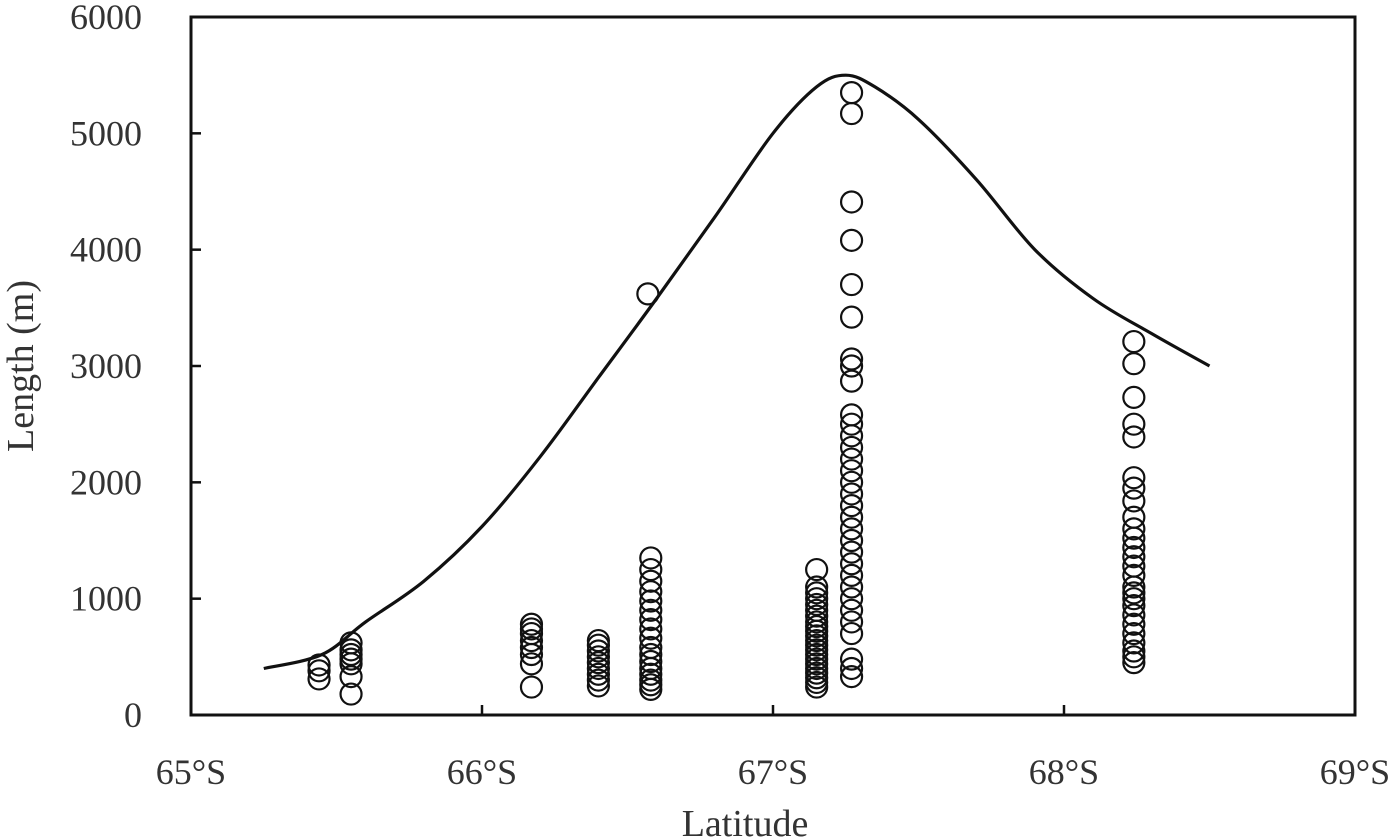 The width and height of the screenshot is (1400, 838). What do you see at coordinates (745, 820) in the screenshot?
I see `x-axis-title: Latitude` at bounding box center [745, 820].